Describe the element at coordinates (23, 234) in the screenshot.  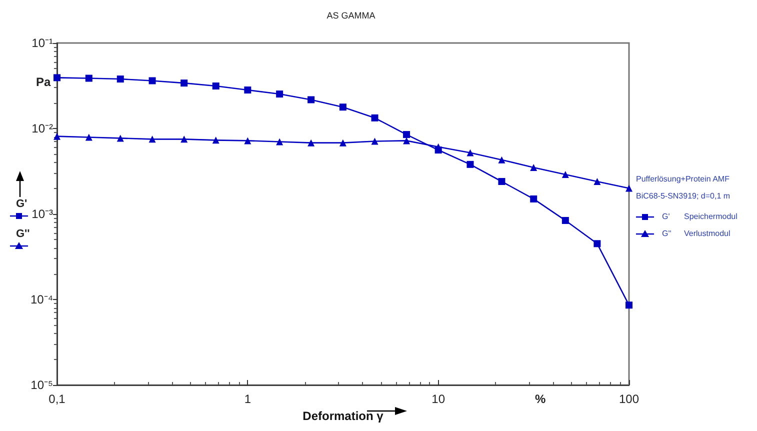
I see `text: G''` at that location.